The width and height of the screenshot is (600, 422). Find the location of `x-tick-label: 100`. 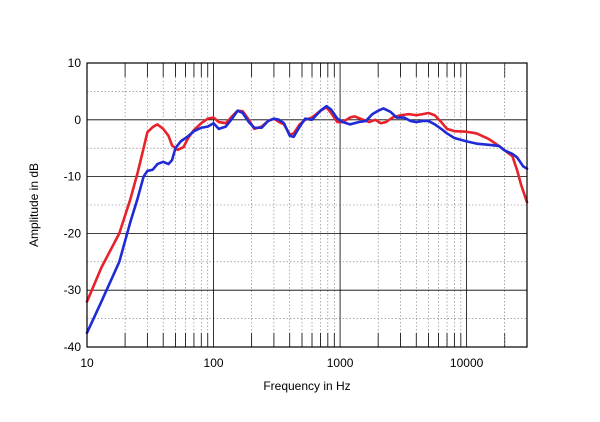

x-tick-label: 100 is located at coordinates (214, 363).